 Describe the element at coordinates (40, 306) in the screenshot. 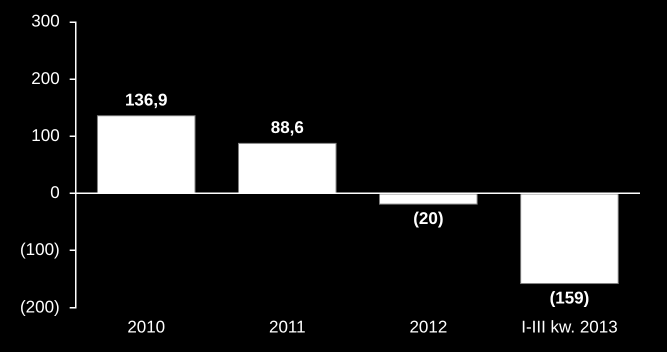

I see `y-tick-label: (200)` at that location.